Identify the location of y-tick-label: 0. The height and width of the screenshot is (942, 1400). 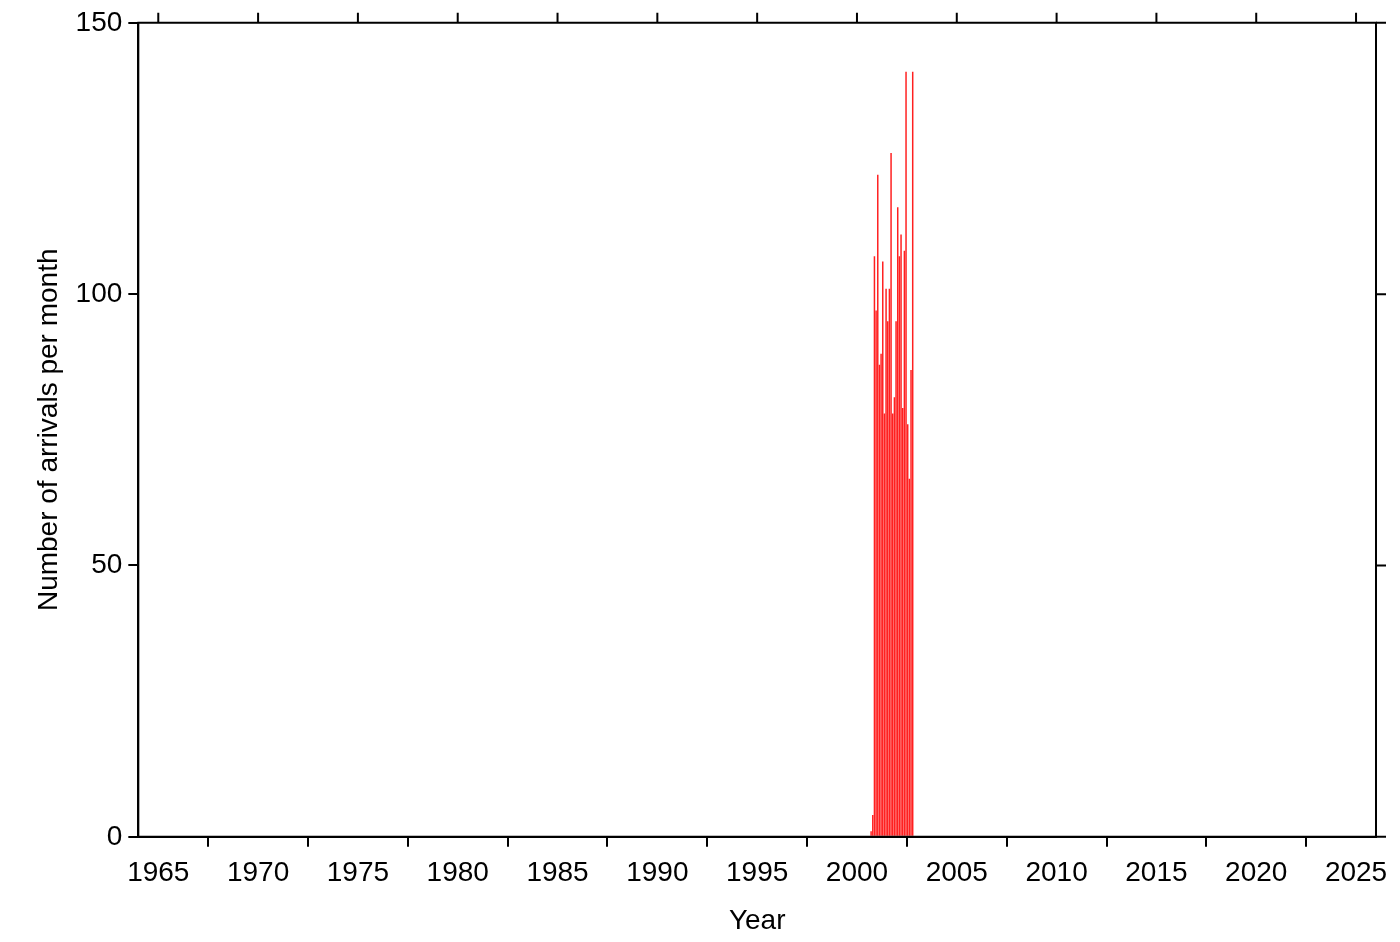
(114, 835).